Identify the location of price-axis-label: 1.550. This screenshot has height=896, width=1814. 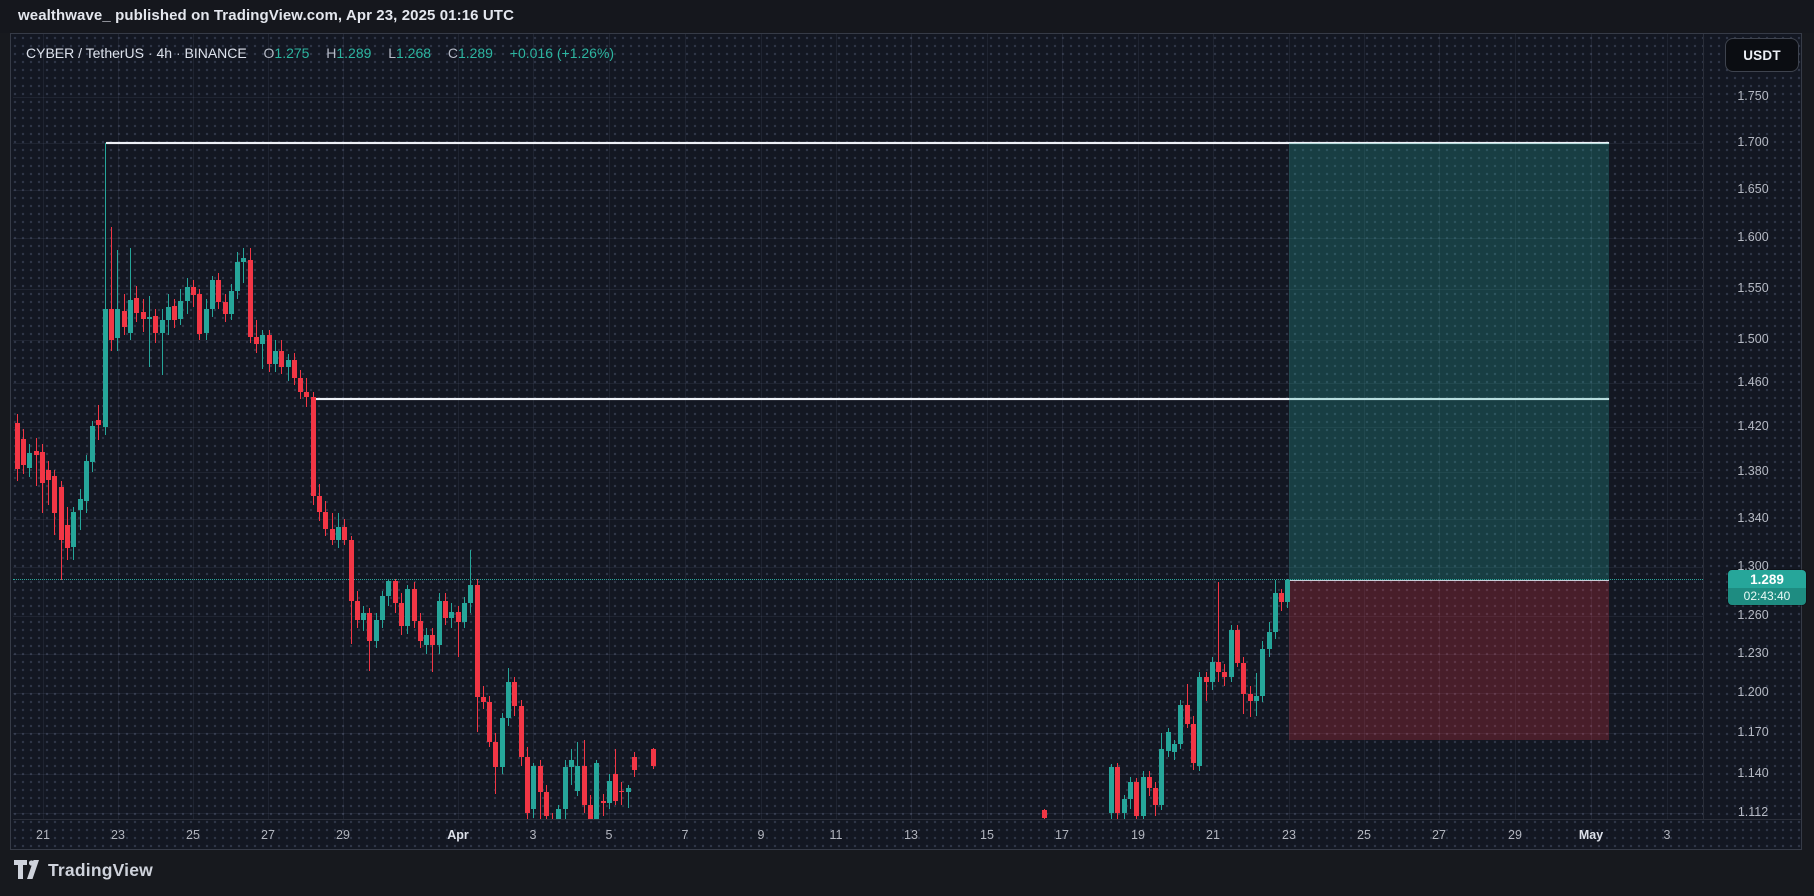
(1753, 287).